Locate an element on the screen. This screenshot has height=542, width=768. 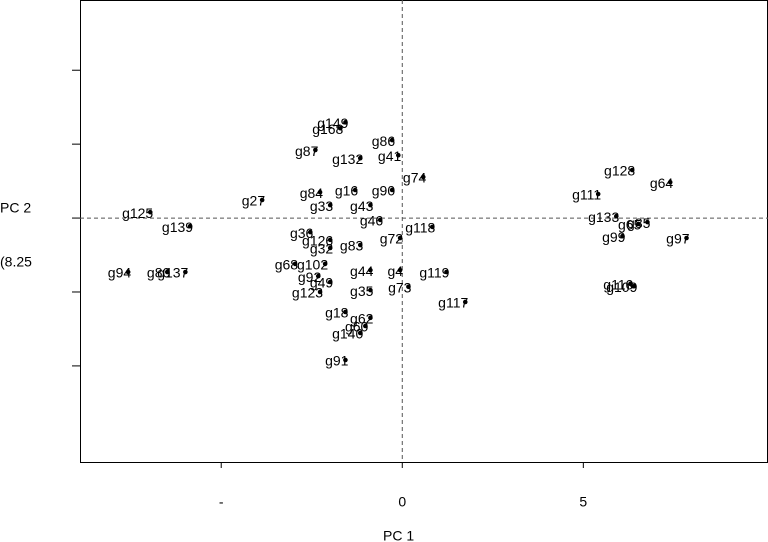
point-label: g125 is located at coordinates (137, 213).